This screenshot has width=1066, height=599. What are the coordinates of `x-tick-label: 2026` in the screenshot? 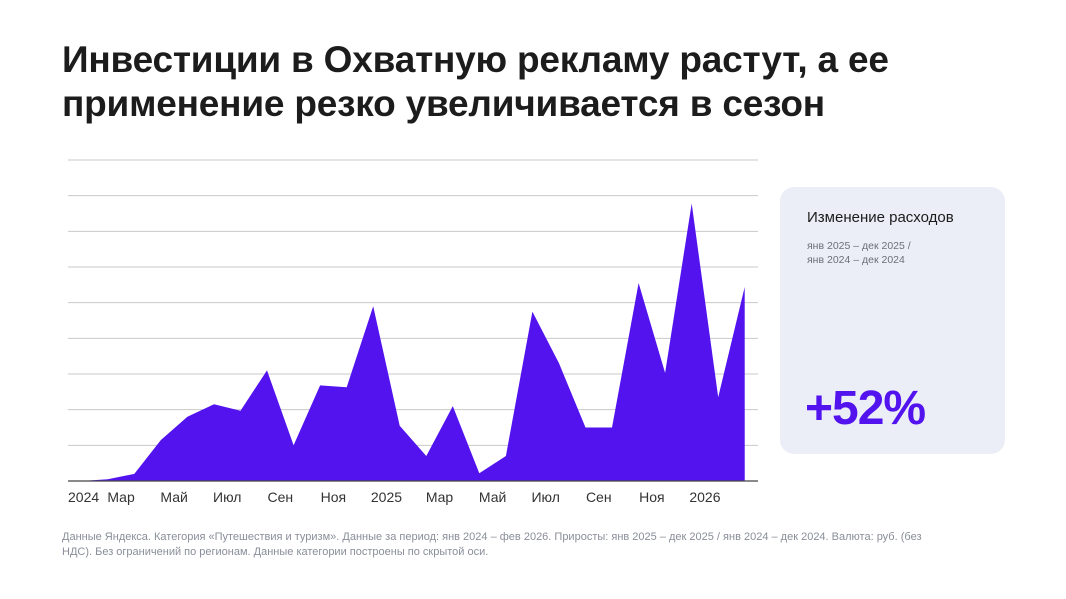 It's located at (704, 497).